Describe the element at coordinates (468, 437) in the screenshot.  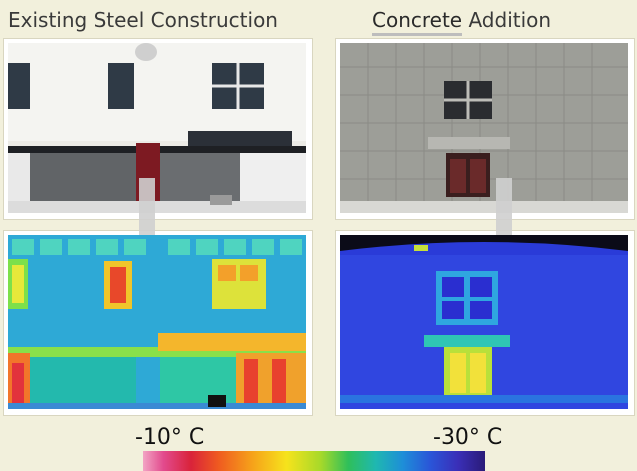
I see `cold-temperature-label: -30° C` at that location.